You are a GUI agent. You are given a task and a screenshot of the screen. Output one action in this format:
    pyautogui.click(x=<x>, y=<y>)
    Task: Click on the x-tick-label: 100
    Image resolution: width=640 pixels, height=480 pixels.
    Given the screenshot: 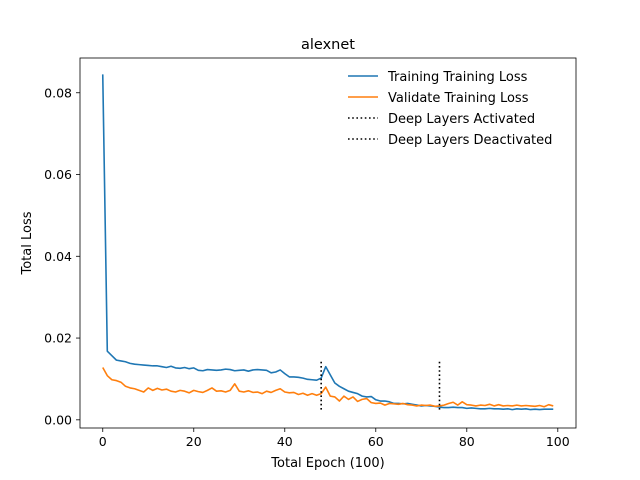 What is the action you would take?
    pyautogui.click(x=558, y=441)
    